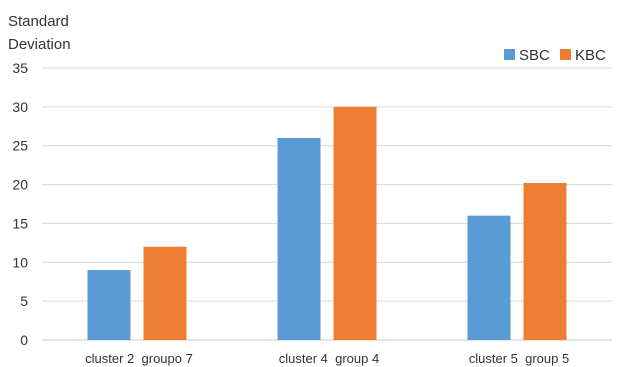 The image size is (619, 367). What do you see at coordinates (24, 340) in the screenshot?
I see `y-tick-label: 0` at bounding box center [24, 340].